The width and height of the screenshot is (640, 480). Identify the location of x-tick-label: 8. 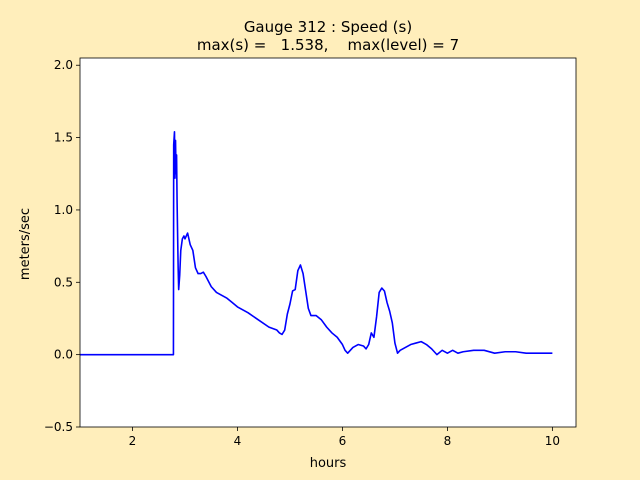
(448, 441).